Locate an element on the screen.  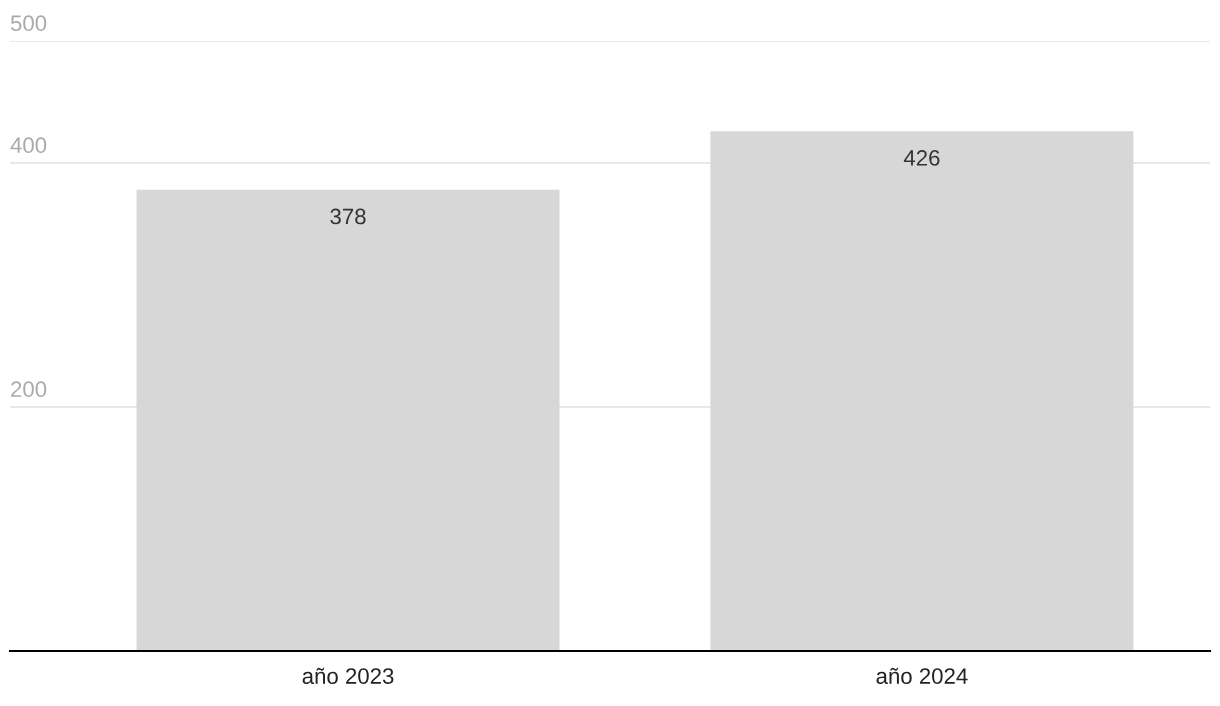
y-tick-label: 500 is located at coordinates (28, 23).